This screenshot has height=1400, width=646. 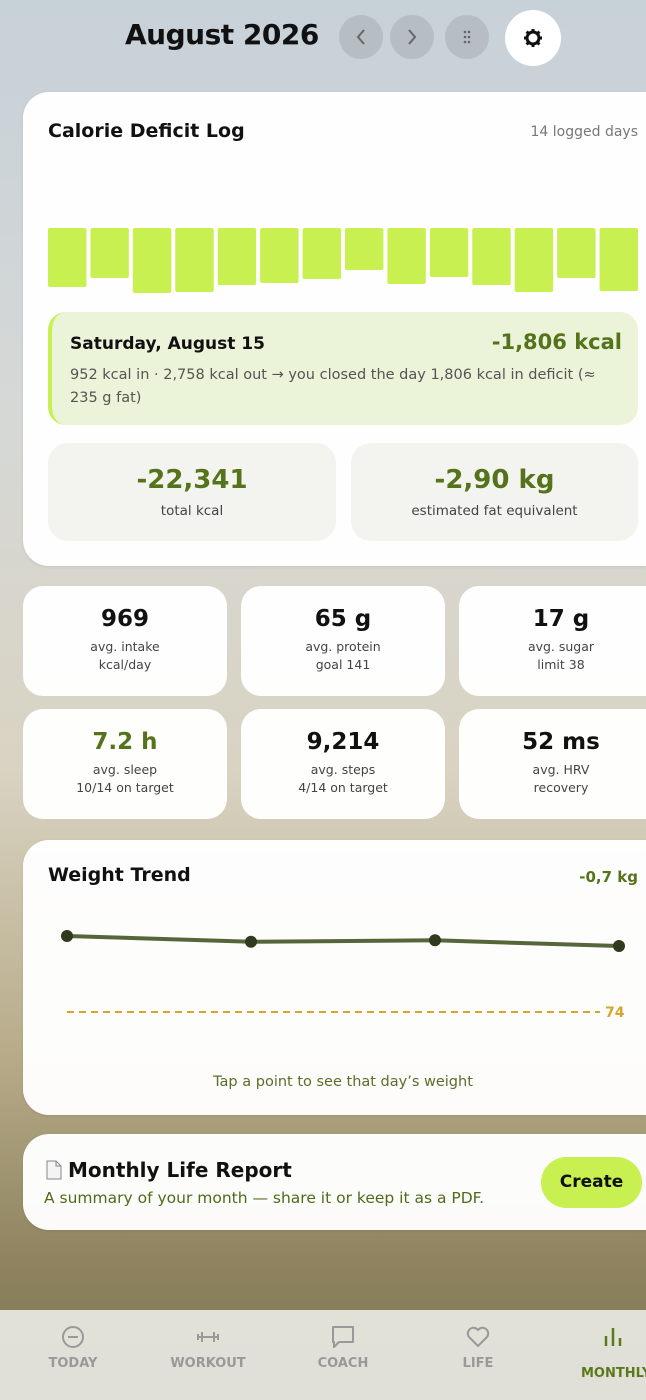 I want to click on tile-line: avg. intake, so click(x=125, y=646).